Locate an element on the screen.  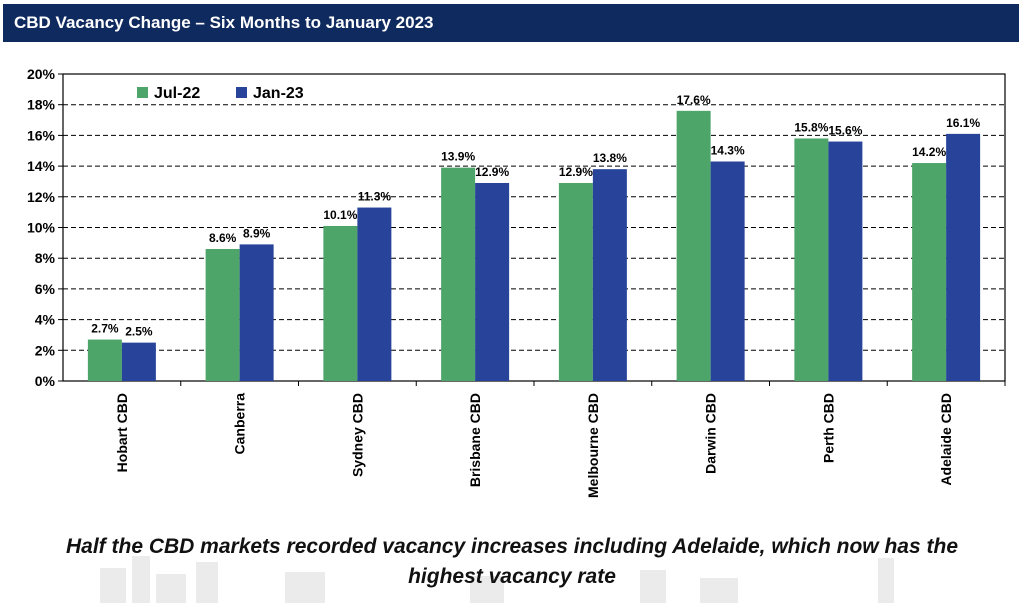
data-label: 2.7% is located at coordinates (105, 329).